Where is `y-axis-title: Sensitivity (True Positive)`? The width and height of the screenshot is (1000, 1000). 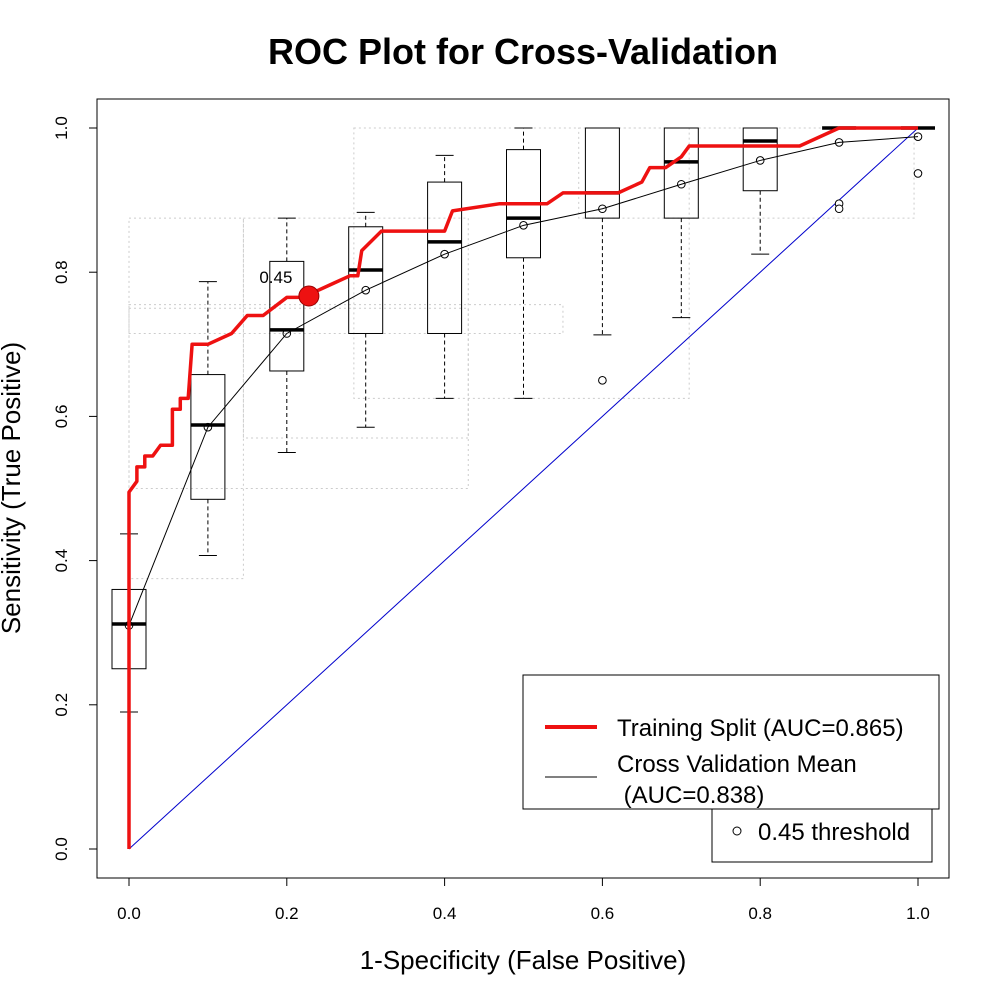
y-axis-title: Sensitivity (True Positive) is located at coordinates (13, 488).